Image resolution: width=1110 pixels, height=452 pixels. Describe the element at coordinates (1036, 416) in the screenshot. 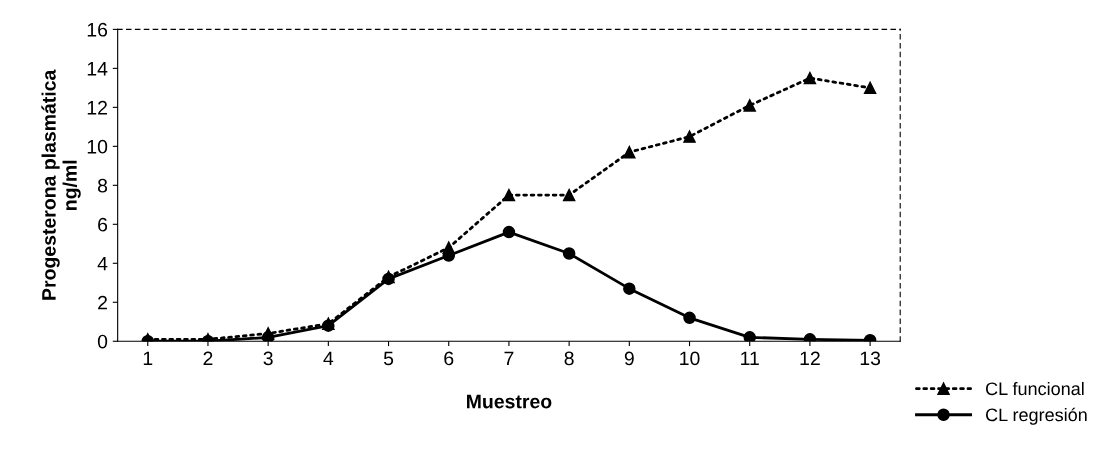

I see `legend-label: CL regresión` at that location.